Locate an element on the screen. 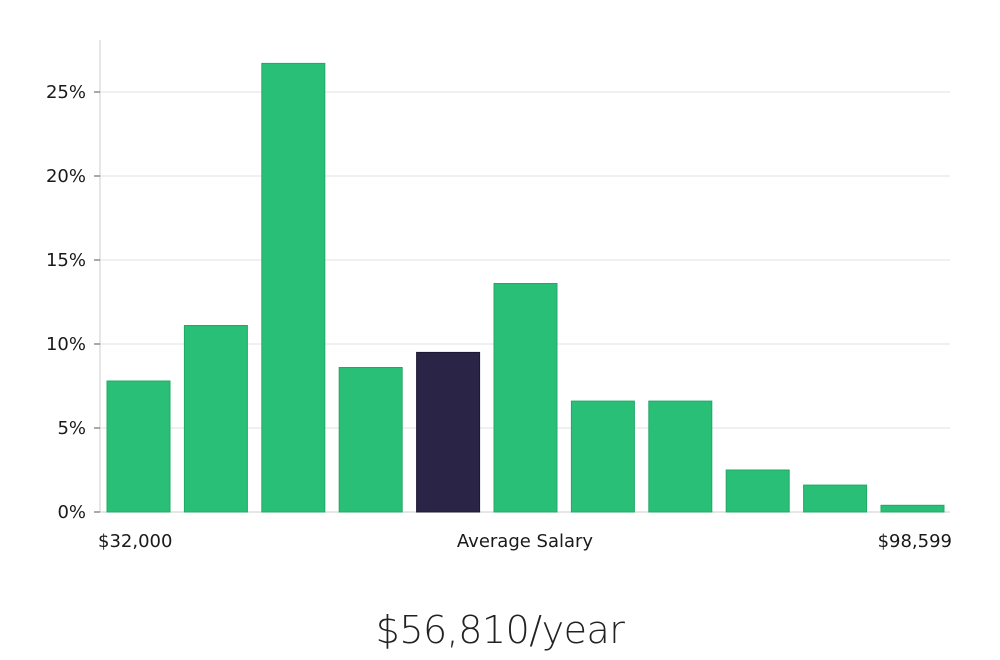 The height and width of the screenshot is (660, 1000). x-max-label: $98,599 is located at coordinates (915, 541).